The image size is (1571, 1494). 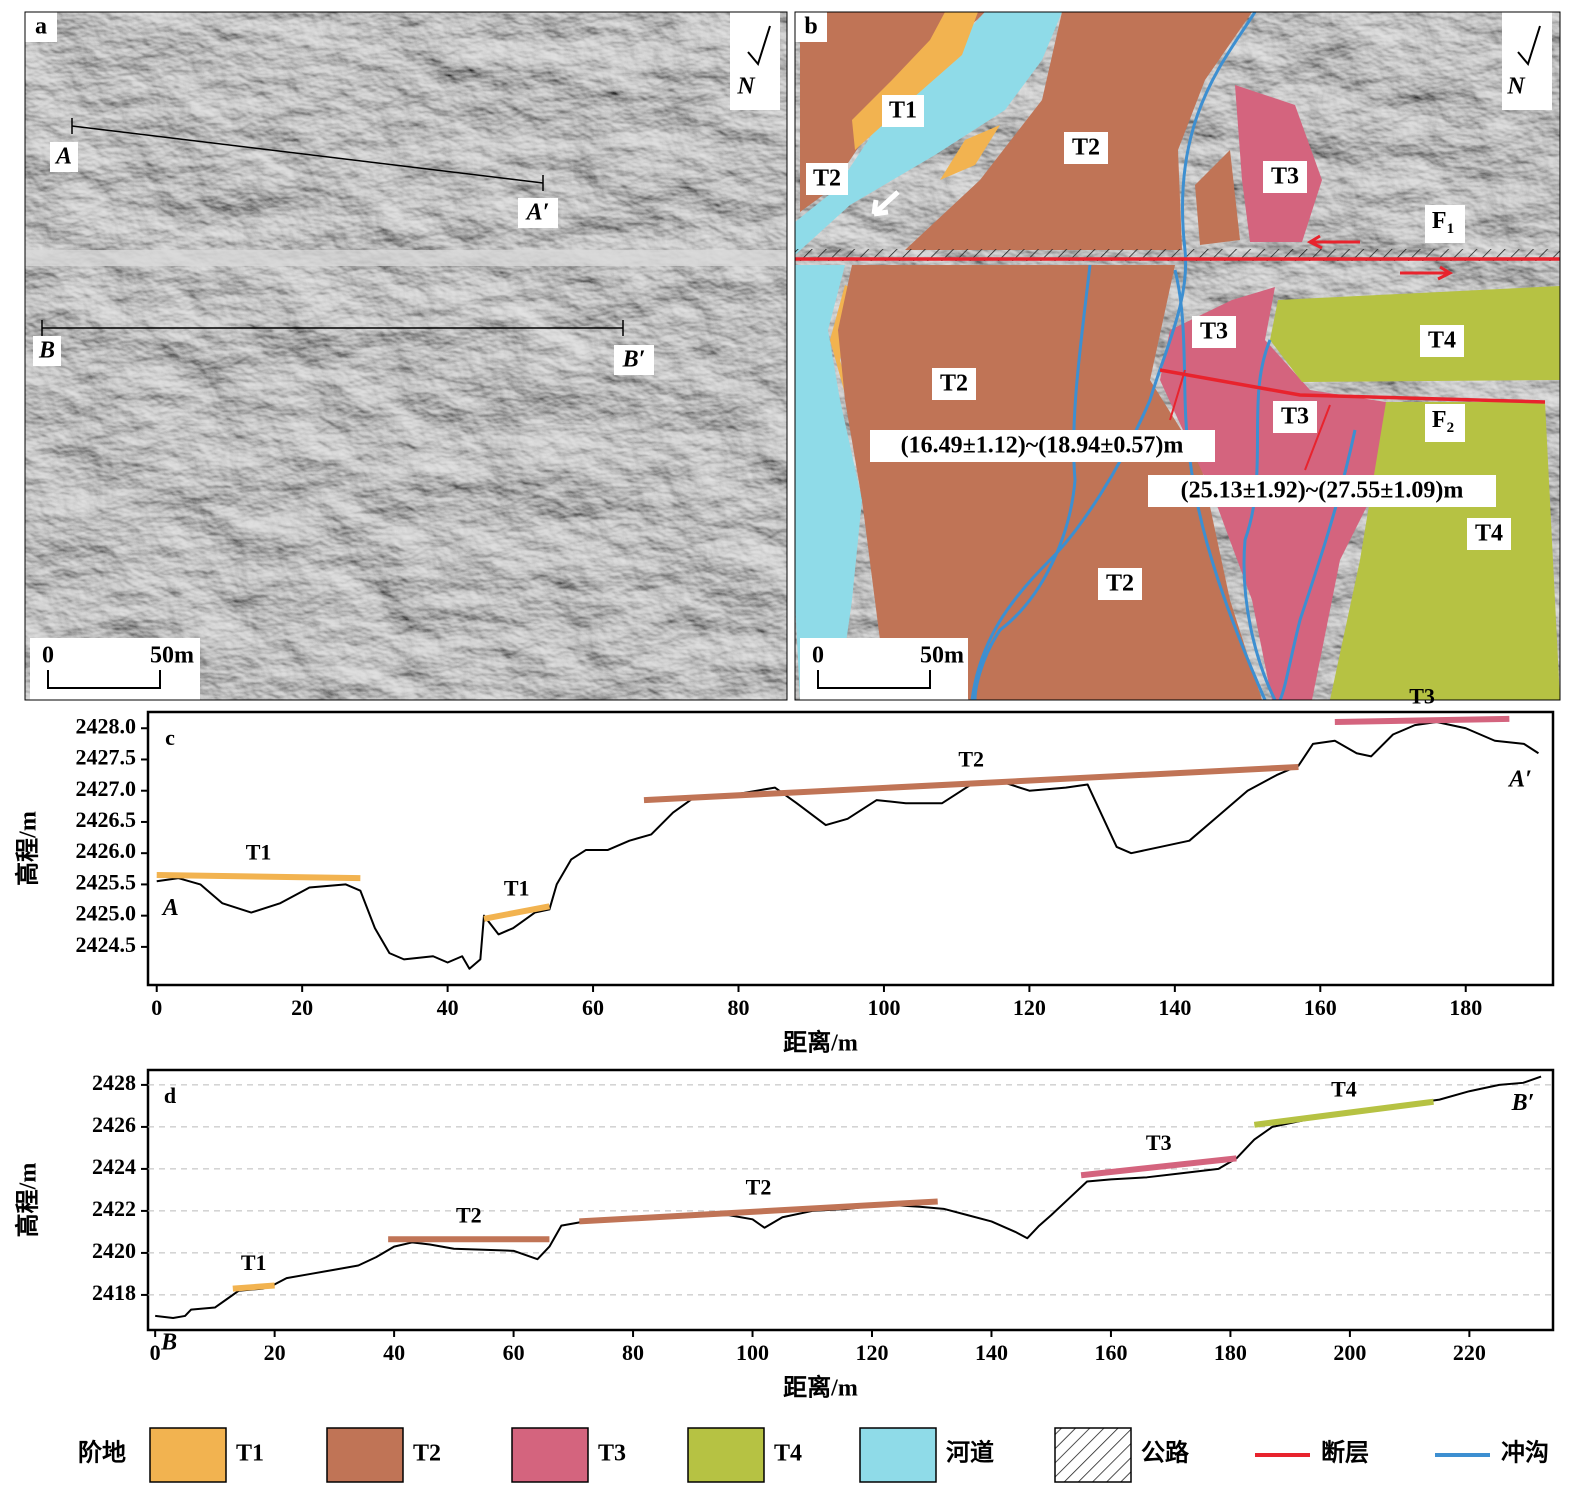 I want to click on panel-letter: b, so click(x=810, y=27).